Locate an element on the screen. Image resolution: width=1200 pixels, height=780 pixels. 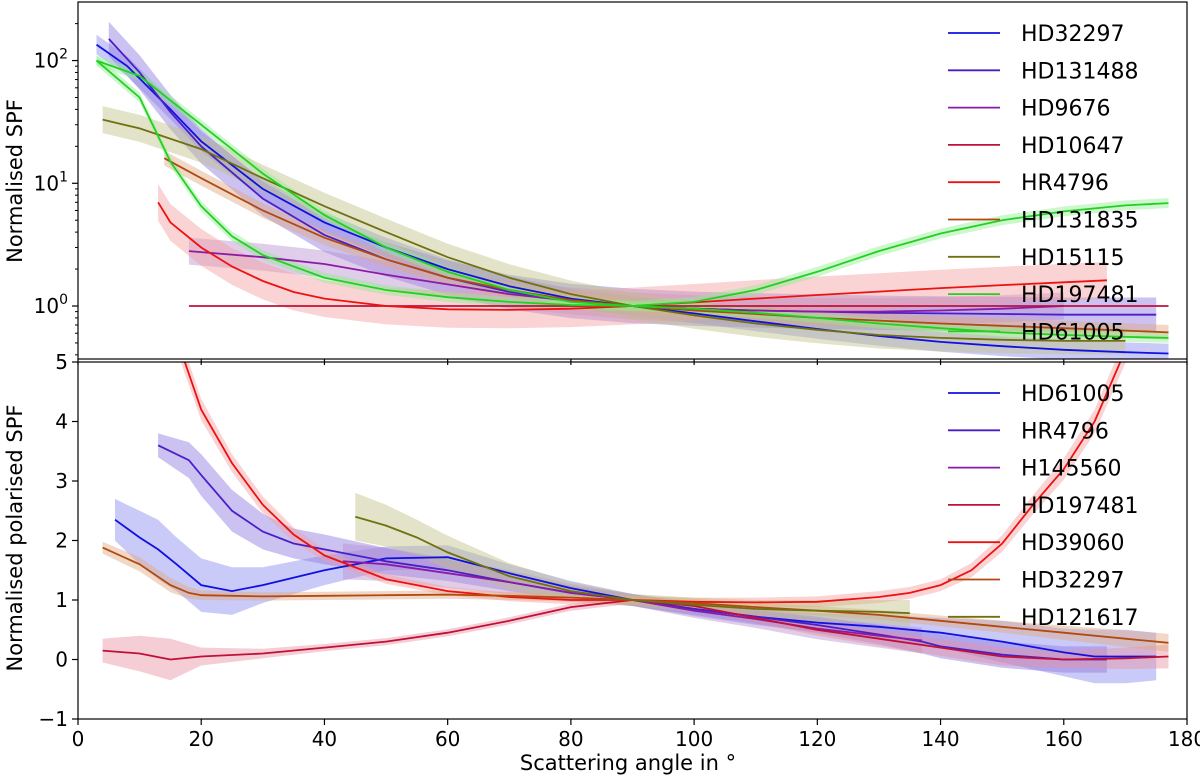
bottom-y-tick-label: 3 is located at coordinates (61, 481).